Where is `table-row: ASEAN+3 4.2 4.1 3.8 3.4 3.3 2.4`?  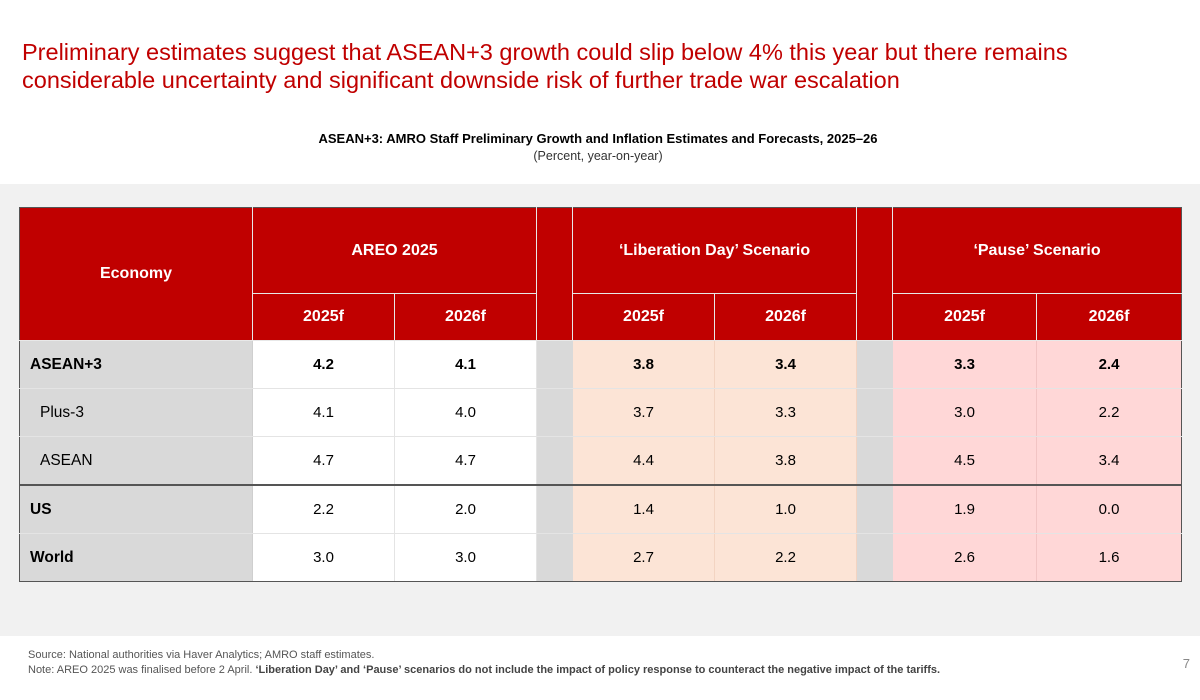
table-row: ASEAN+3 4.2 4.1 3.8 3.4 3.3 2.4 is located at coordinates (601, 364).